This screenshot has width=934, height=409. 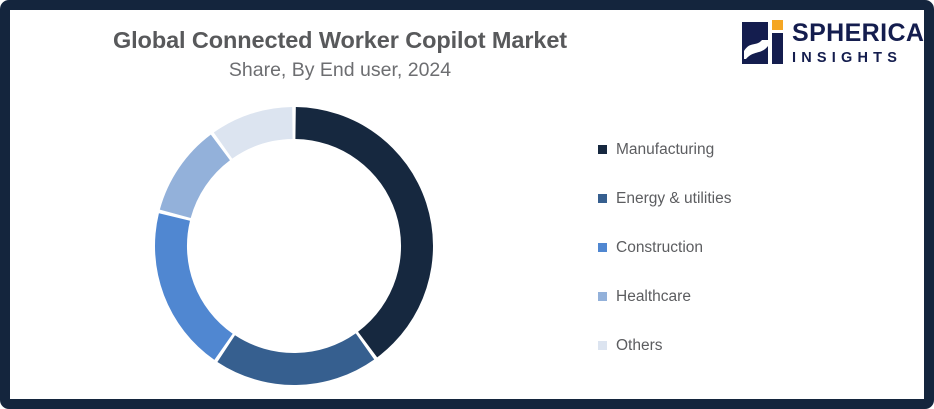 I want to click on legend-label: Energy & utilities, so click(x=674, y=198).